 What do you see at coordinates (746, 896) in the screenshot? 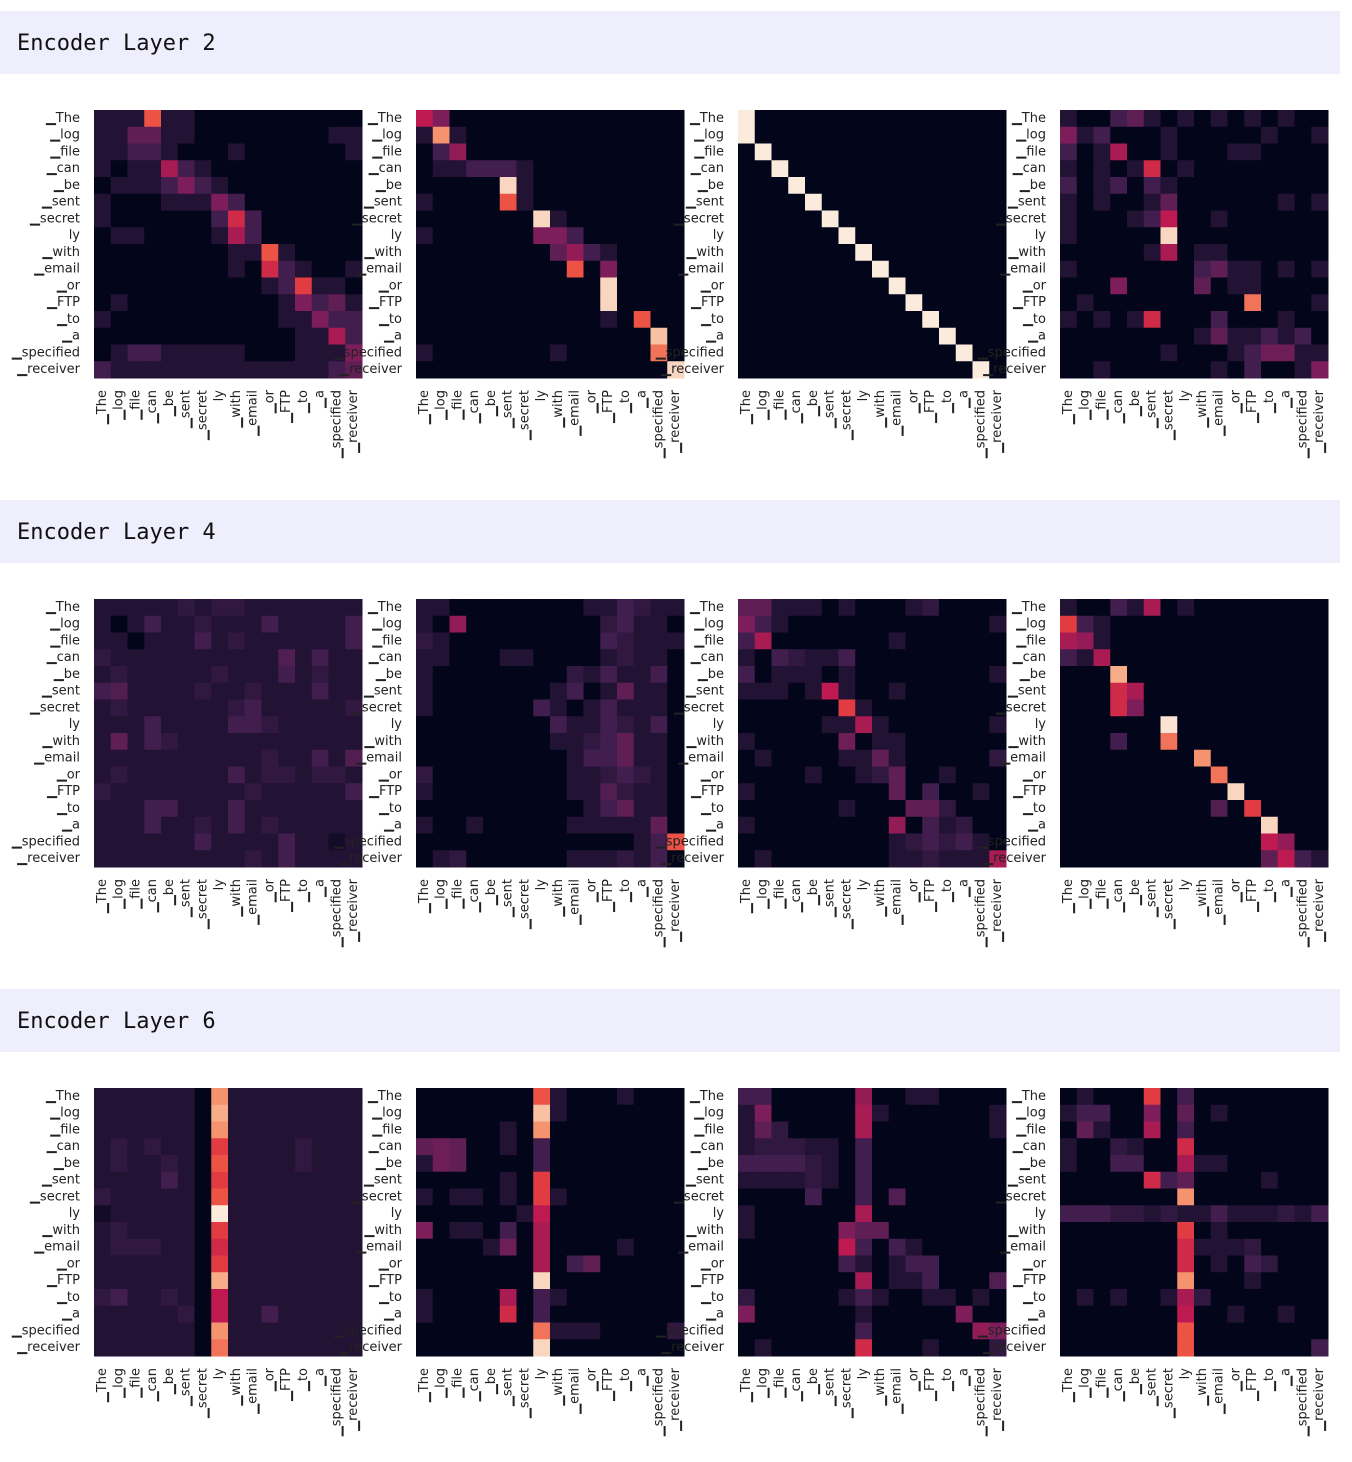
I see `x-tick-label: ▁The` at bounding box center [746, 896].